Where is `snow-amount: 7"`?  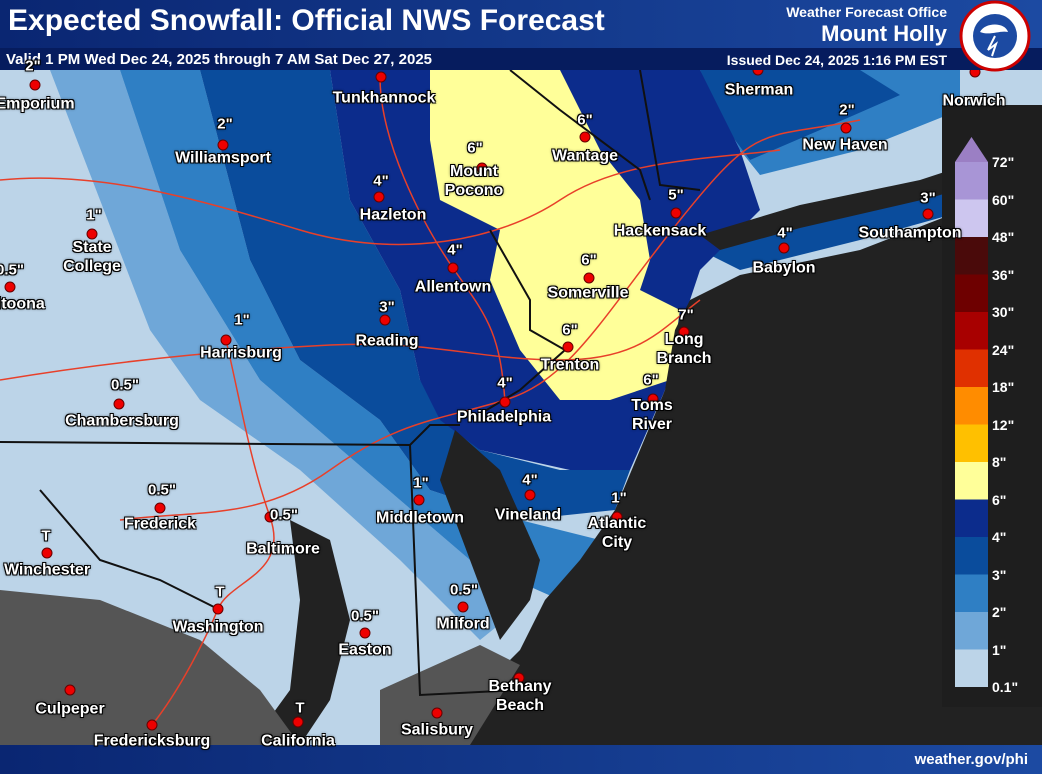 snow-amount: 7" is located at coordinates (686, 315).